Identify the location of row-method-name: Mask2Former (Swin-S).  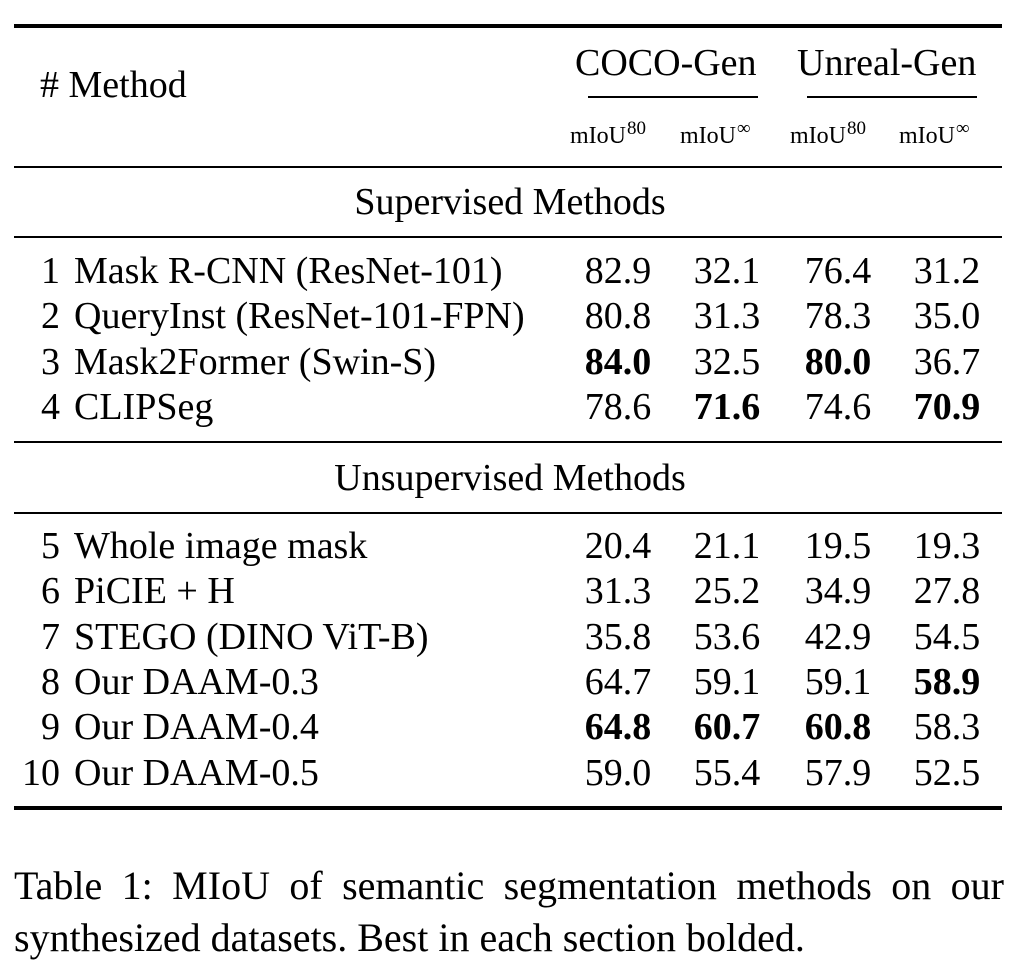
(255, 362).